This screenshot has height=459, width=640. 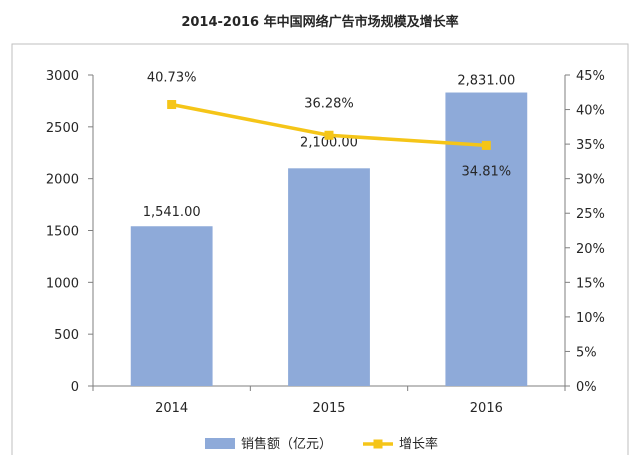 What do you see at coordinates (171, 408) in the screenshot?
I see `x-axis-tick-label: 2014` at bounding box center [171, 408].